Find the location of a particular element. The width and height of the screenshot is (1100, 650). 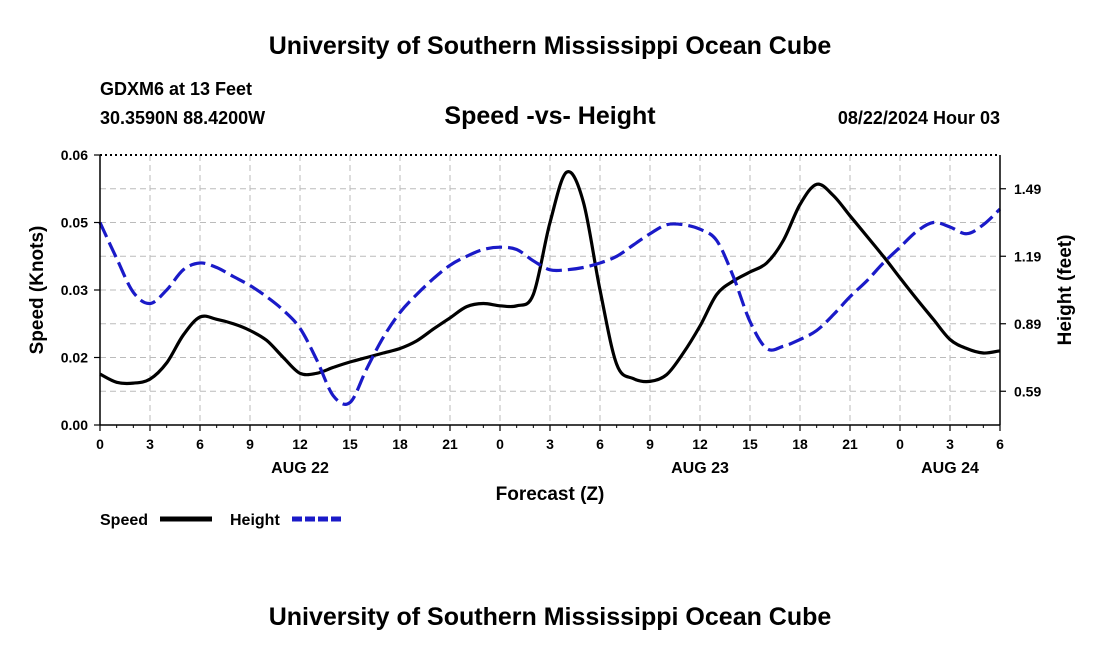

legend-speed-label: Speed is located at coordinates (124, 520).